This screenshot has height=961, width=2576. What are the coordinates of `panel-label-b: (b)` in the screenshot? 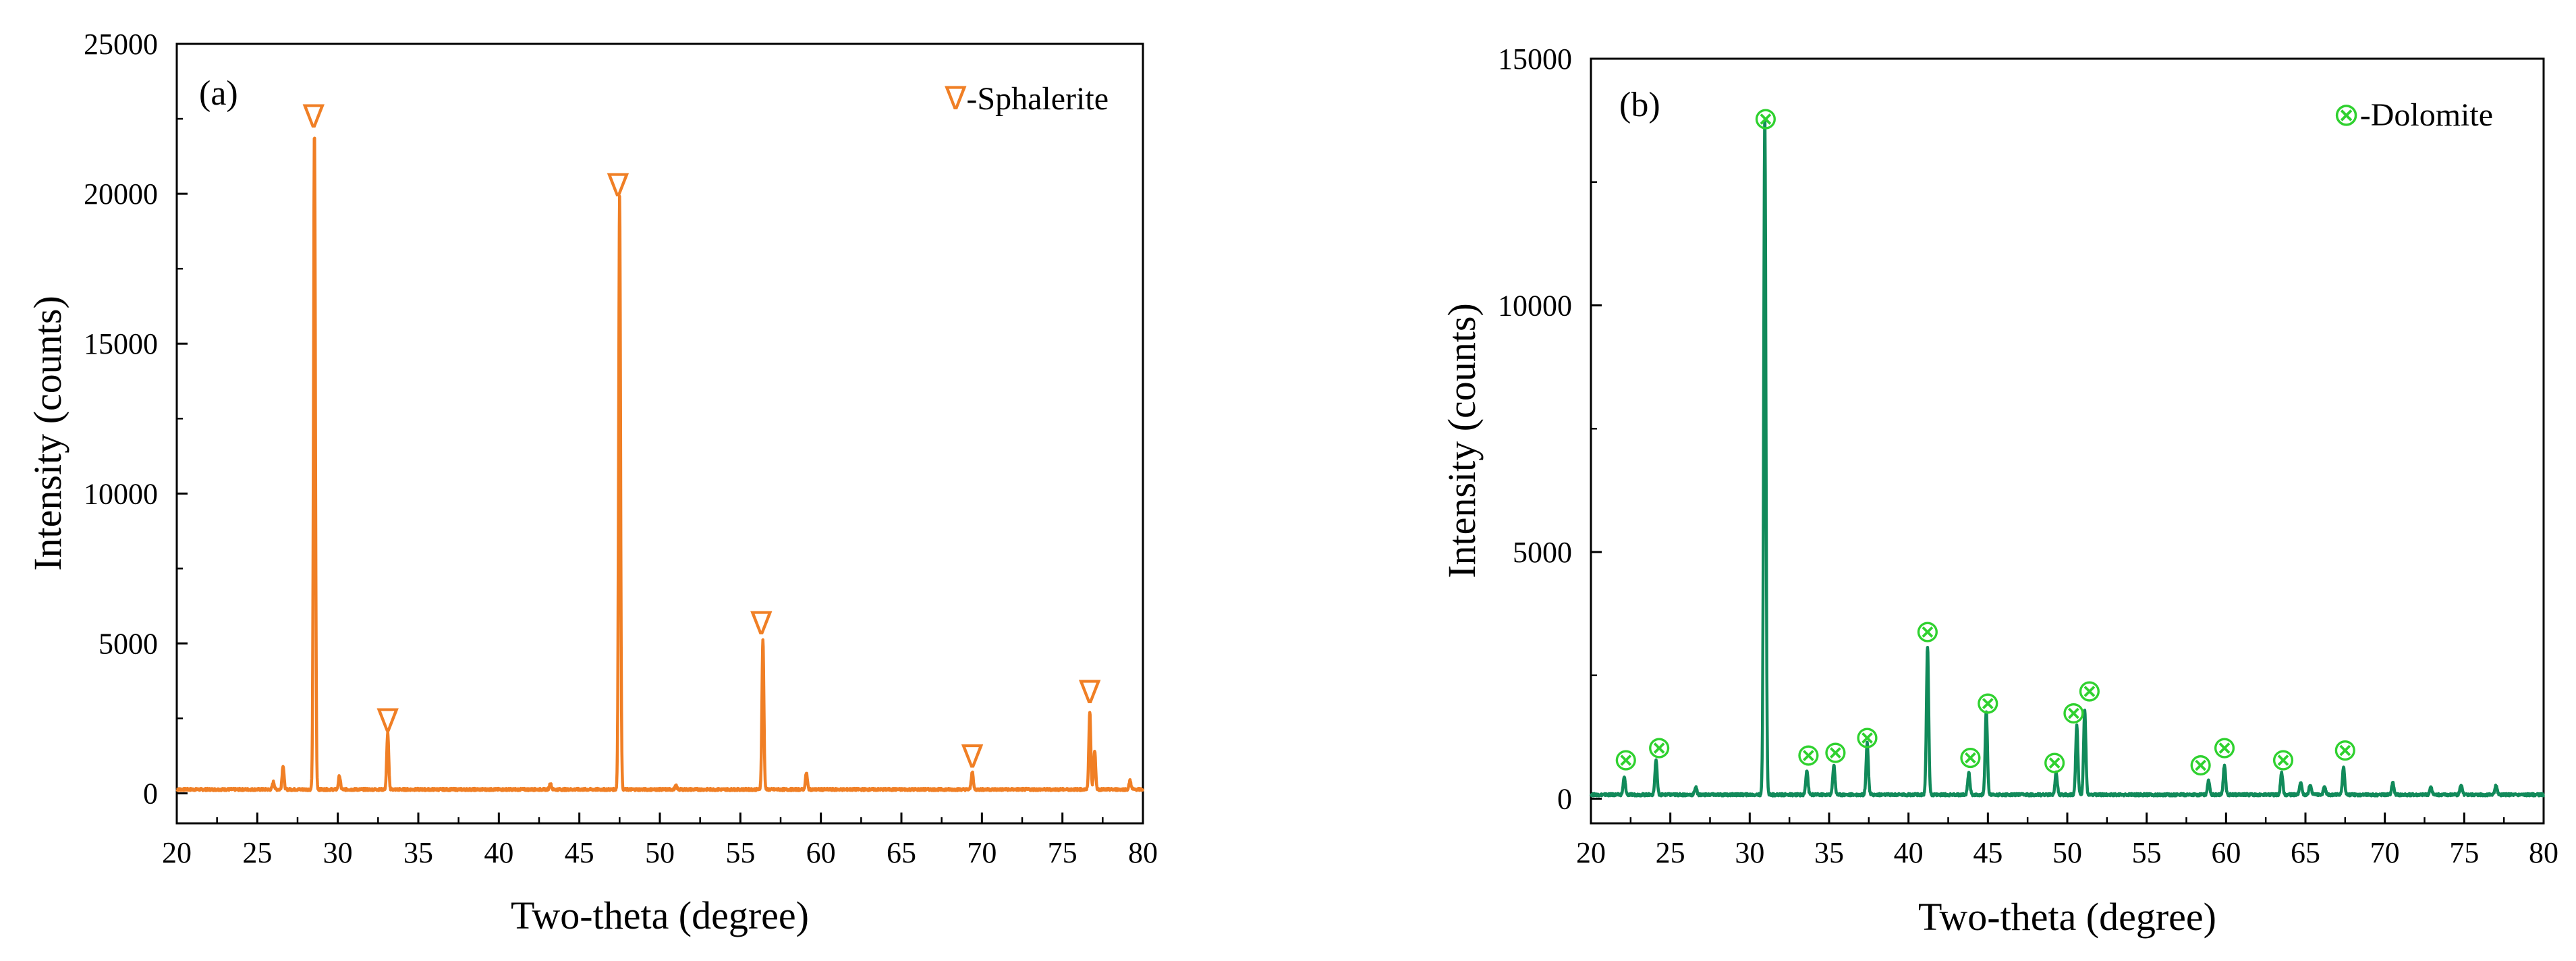 It's located at (1639, 105).